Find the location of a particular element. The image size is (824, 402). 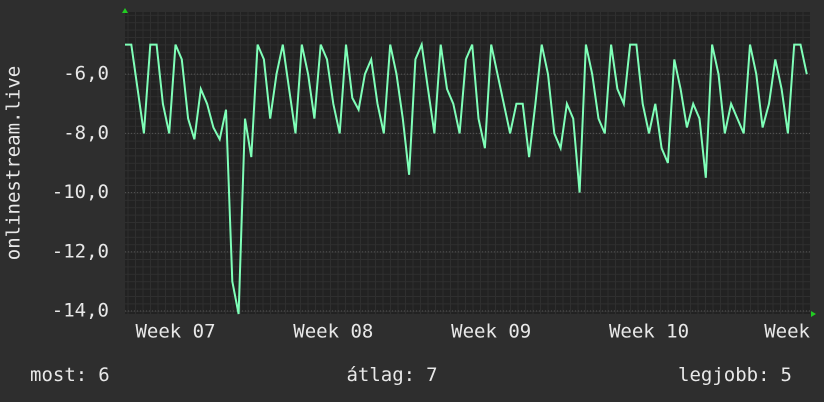

y-axis-label: onlinestream.live is located at coordinates (14, 163).